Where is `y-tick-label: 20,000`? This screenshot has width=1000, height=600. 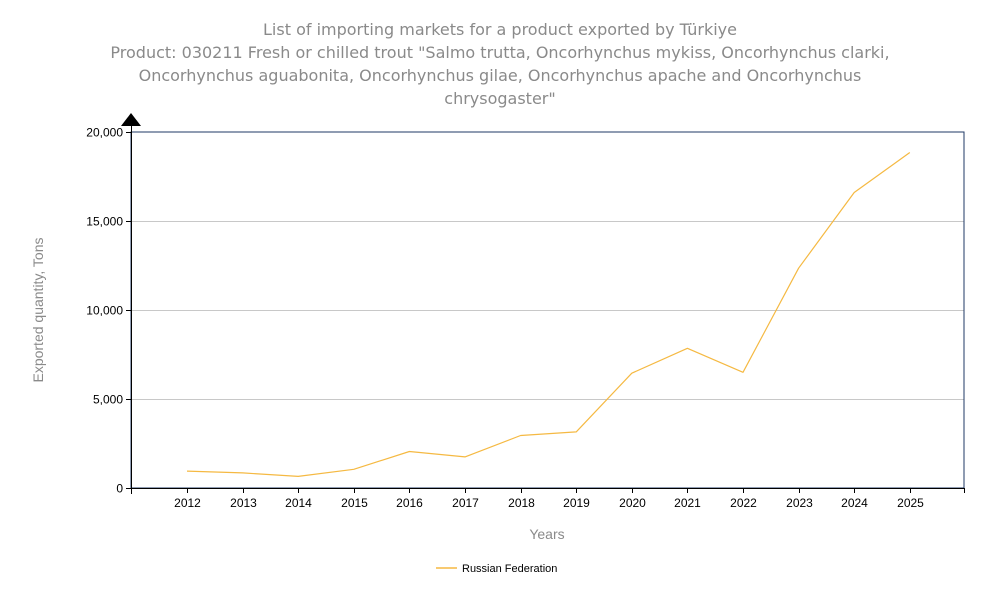 y-tick-label: 20,000 is located at coordinates (104, 133).